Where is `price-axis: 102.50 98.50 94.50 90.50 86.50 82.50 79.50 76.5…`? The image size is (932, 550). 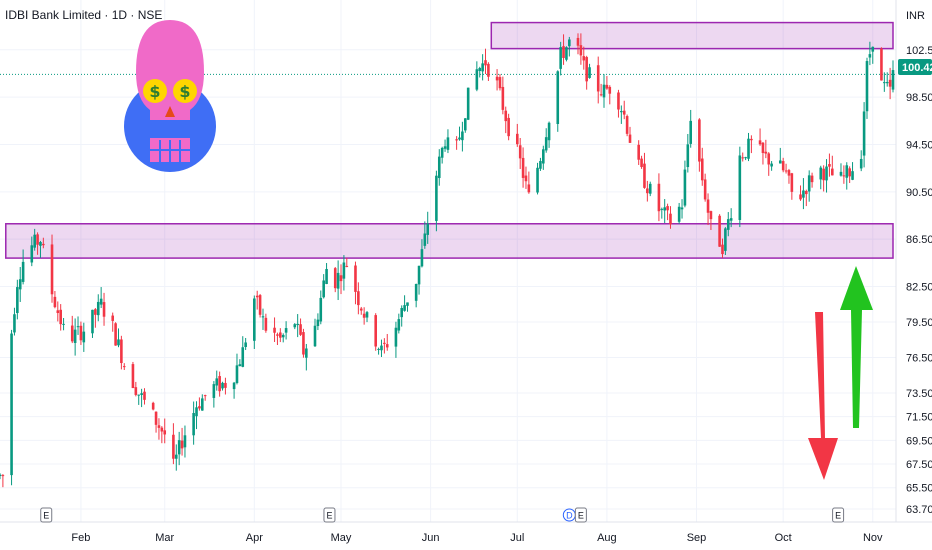 price-axis: 102.50 98.50 94.50 90.50 86.50 82.50 79.50 76.5… is located at coordinates (919, 280).